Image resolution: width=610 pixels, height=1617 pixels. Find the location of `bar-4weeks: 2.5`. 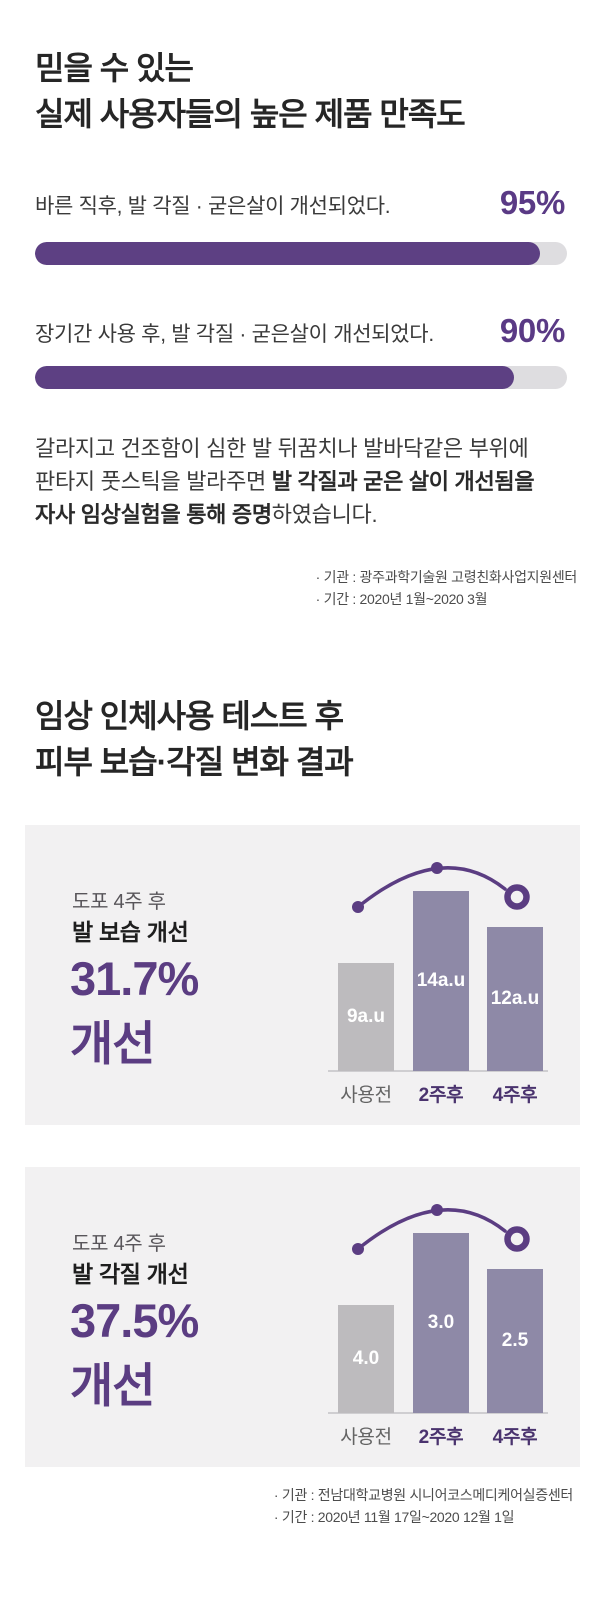

bar-4weeks: 2.5 is located at coordinates (515, 1341).